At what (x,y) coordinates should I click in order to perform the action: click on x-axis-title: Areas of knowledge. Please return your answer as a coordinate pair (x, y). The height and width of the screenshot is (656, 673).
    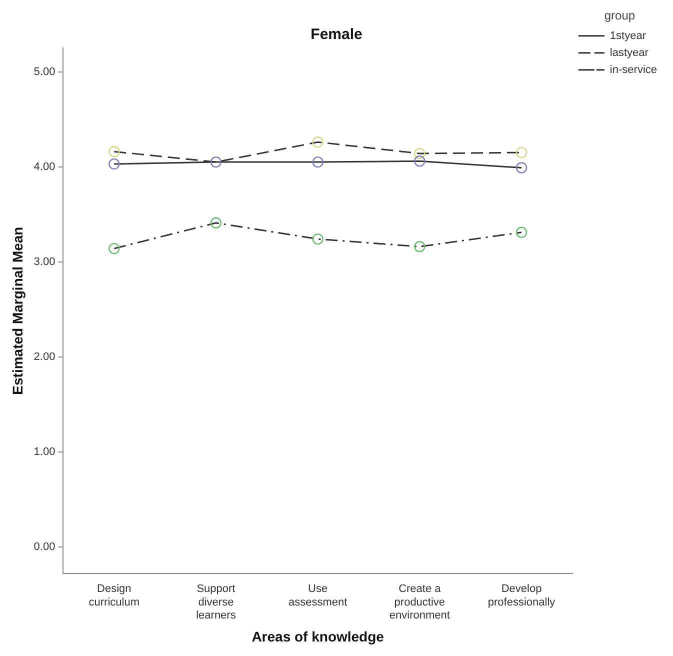
    Looking at the image, I should click on (318, 636).